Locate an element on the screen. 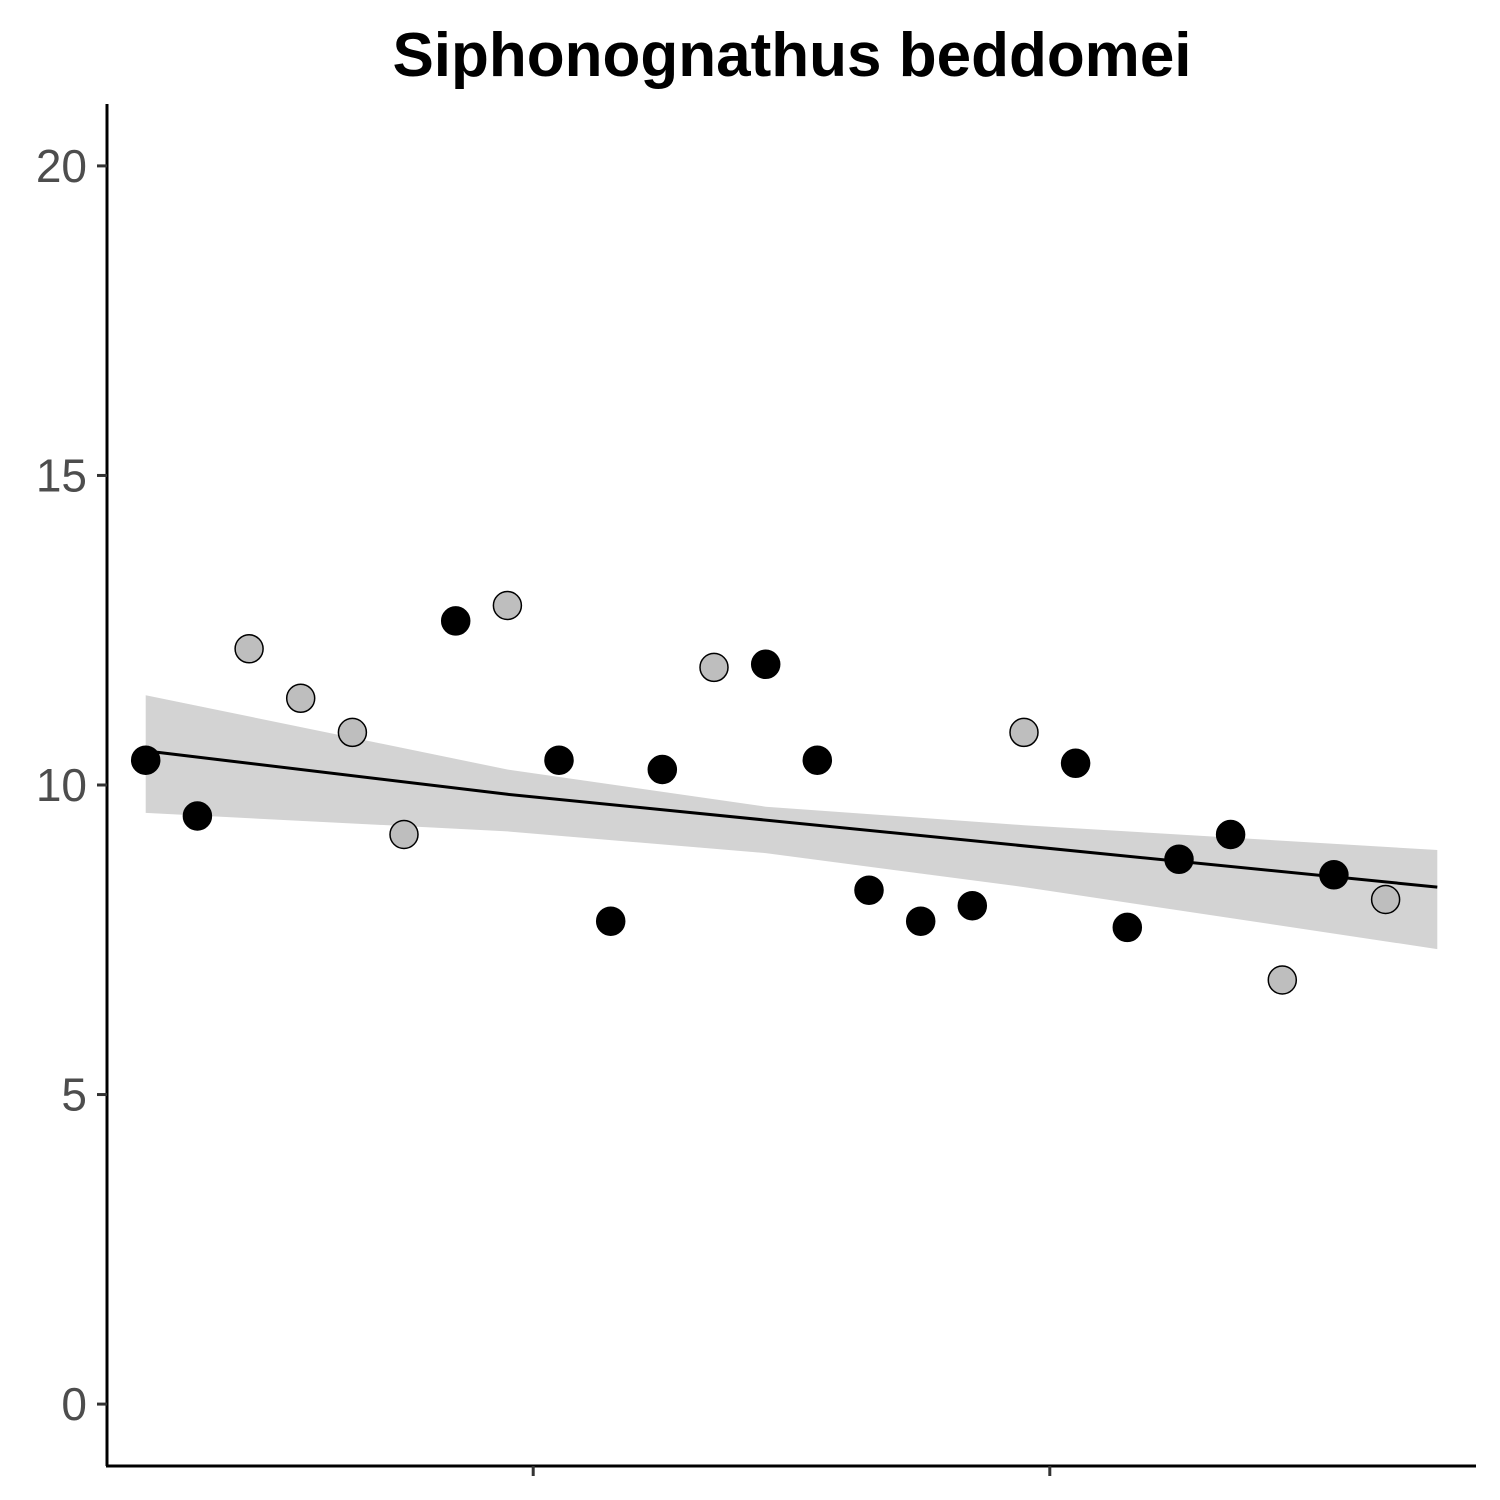 The height and width of the screenshot is (1500, 1500). trend-line is located at coordinates (791, 819).